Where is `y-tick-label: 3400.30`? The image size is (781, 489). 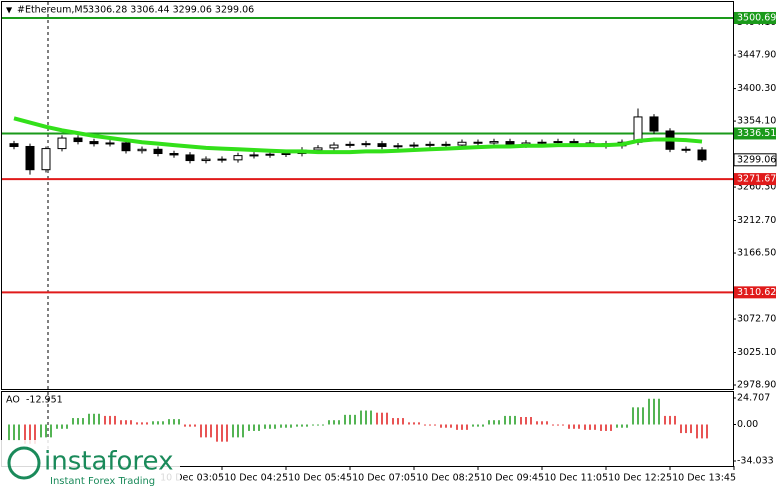 y-tick-label: 3400.30 is located at coordinates (756, 88).